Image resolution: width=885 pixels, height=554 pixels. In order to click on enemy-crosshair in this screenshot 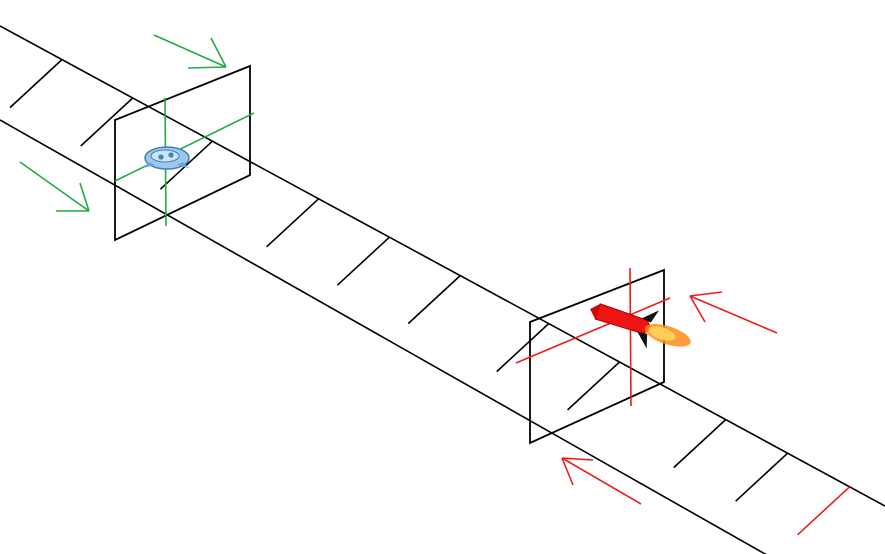, I will do `click(593, 337)`.